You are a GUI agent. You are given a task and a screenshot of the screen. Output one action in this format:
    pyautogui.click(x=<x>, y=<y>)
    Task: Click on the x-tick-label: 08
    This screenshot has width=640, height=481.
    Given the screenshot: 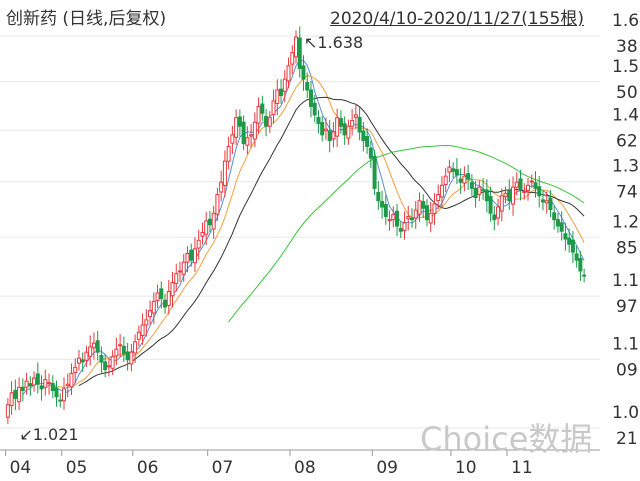 What is the action you would take?
    pyautogui.click(x=305, y=468)
    